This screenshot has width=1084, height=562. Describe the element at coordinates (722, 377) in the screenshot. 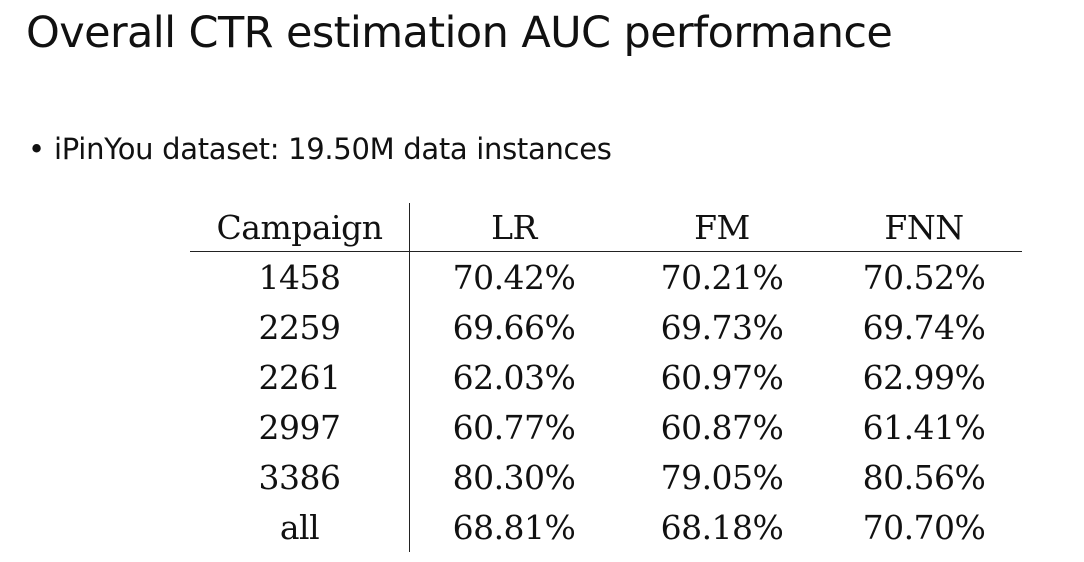

I see `fm-cell: 60.97%` at that location.